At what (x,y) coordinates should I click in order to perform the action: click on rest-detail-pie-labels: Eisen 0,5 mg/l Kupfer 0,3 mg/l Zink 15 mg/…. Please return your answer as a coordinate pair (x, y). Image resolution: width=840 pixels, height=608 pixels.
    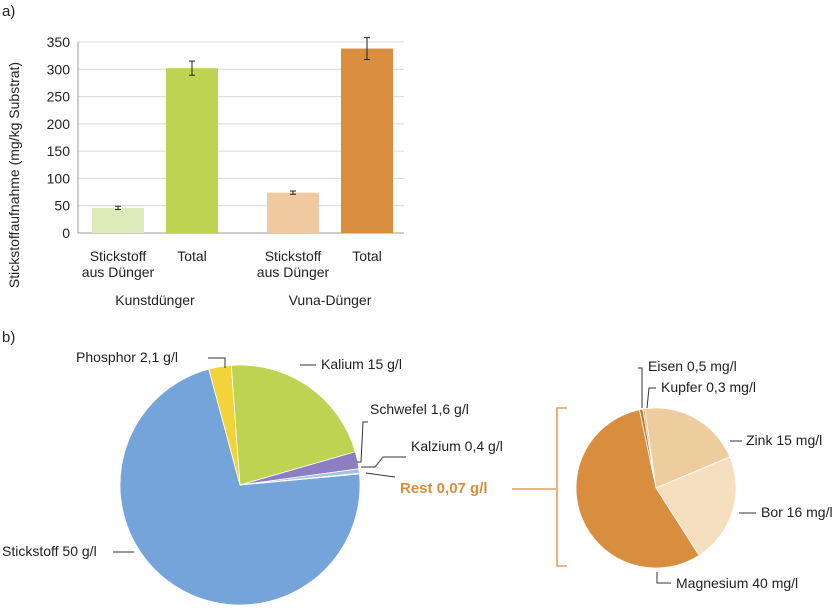
    Looking at the image, I should click on (735, 474).